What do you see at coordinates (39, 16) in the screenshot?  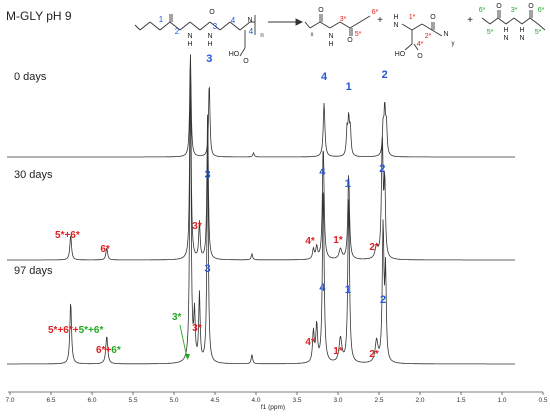 I see `chart-title: M-GLY pH 9` at bounding box center [39, 16].